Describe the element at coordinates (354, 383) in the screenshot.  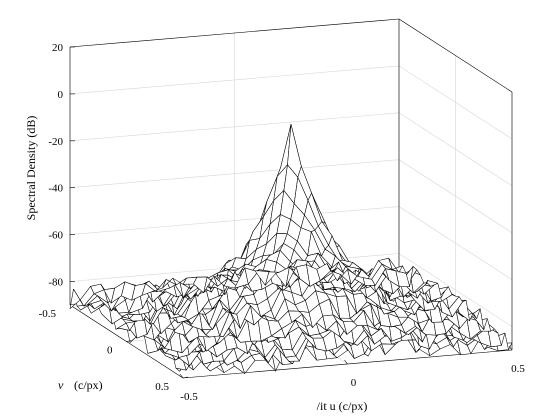
I see `x-tick-label: 0` at that location.